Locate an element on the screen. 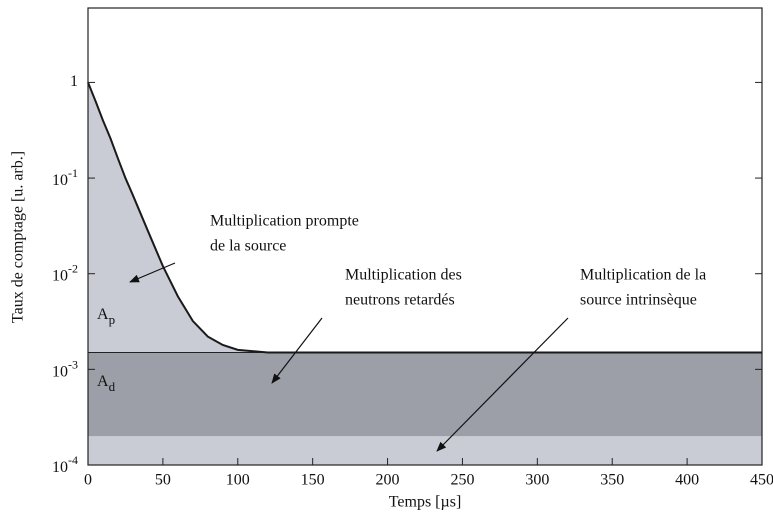 This screenshot has width=773, height=518. x-tick-label: 50 is located at coordinates (163, 480).